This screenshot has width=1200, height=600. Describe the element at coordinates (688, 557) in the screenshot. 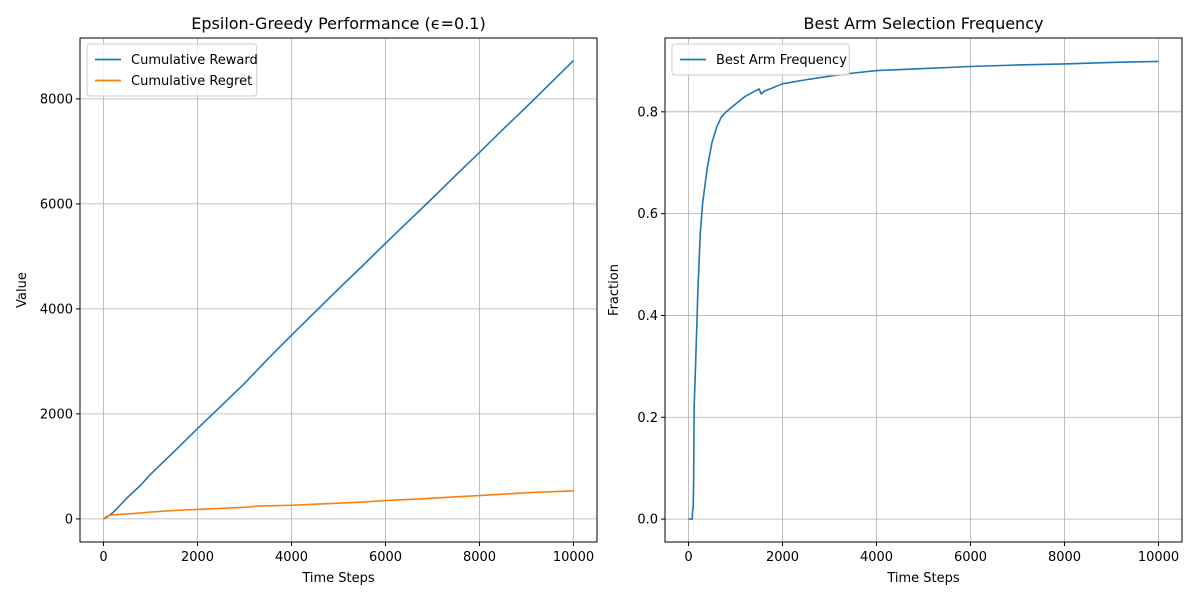

I see `chart-1-xtick-label: 0` at that location.